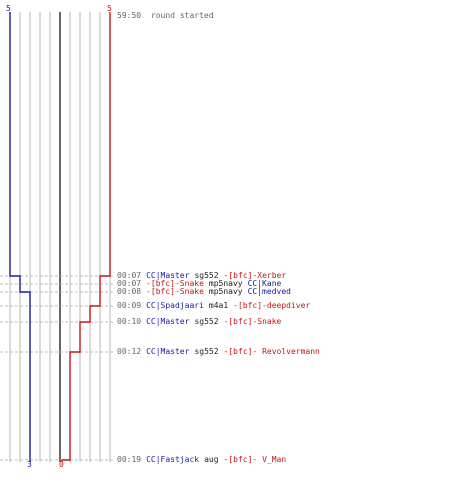 Image resolution: width=450 pixels, height=500 pixels. What do you see at coordinates (201, 459) in the screenshot?
I see `kill-event-row: 00:19 CC|Fastjack aug -[bfc]- V_Man` at bounding box center [201, 459].